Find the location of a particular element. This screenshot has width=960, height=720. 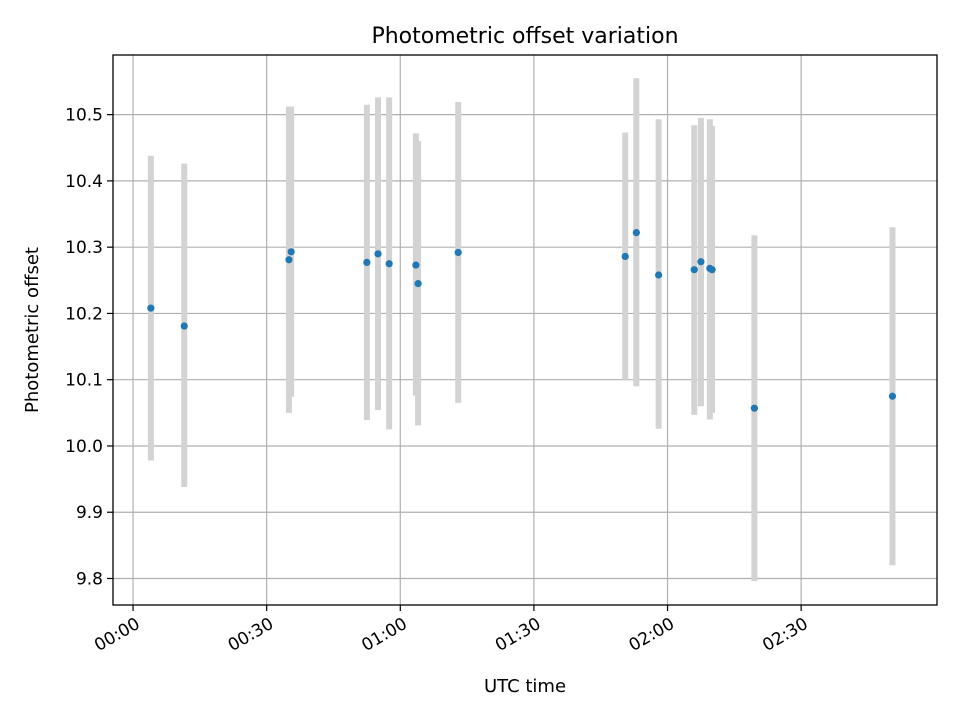

y-tick-label: 10.3 is located at coordinates (84, 248).